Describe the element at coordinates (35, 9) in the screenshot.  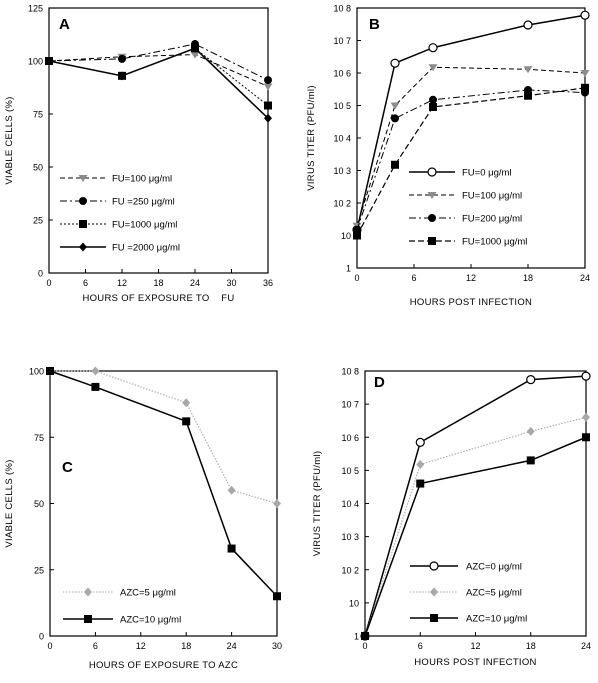
I see `y-tick-label: 125` at that location.